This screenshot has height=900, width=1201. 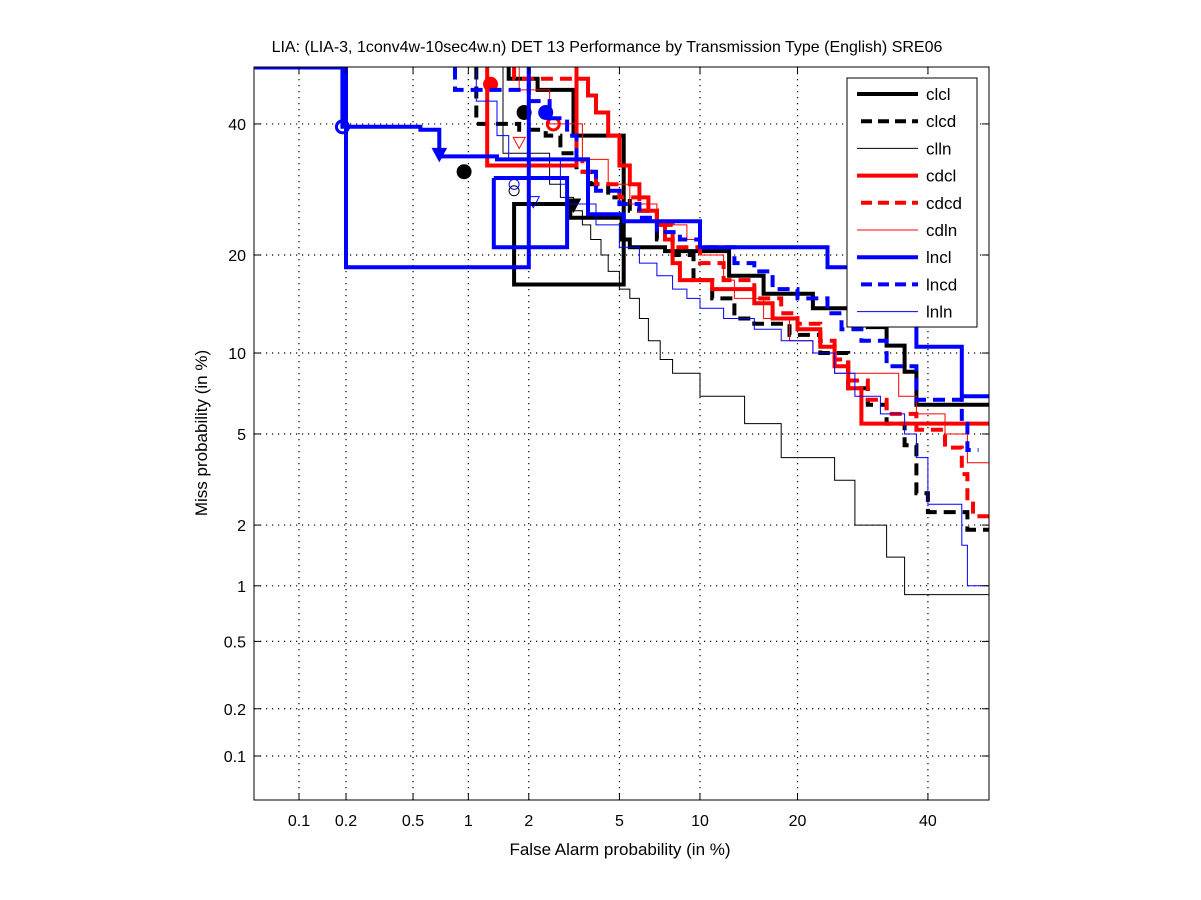 What do you see at coordinates (944, 203) in the screenshot?
I see `legend-label-cdcd: cdcd` at bounding box center [944, 203].